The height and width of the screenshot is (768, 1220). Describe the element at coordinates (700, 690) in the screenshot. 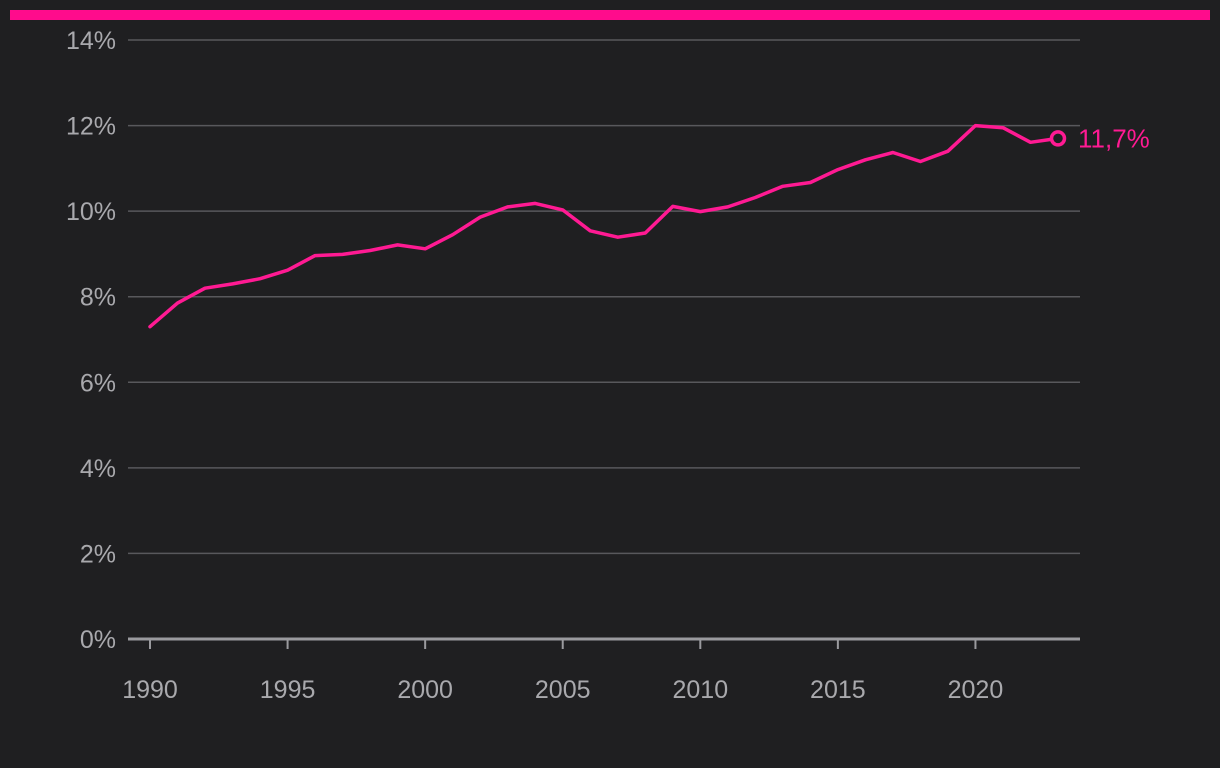

I see `x-tick-label: 2010` at that location.